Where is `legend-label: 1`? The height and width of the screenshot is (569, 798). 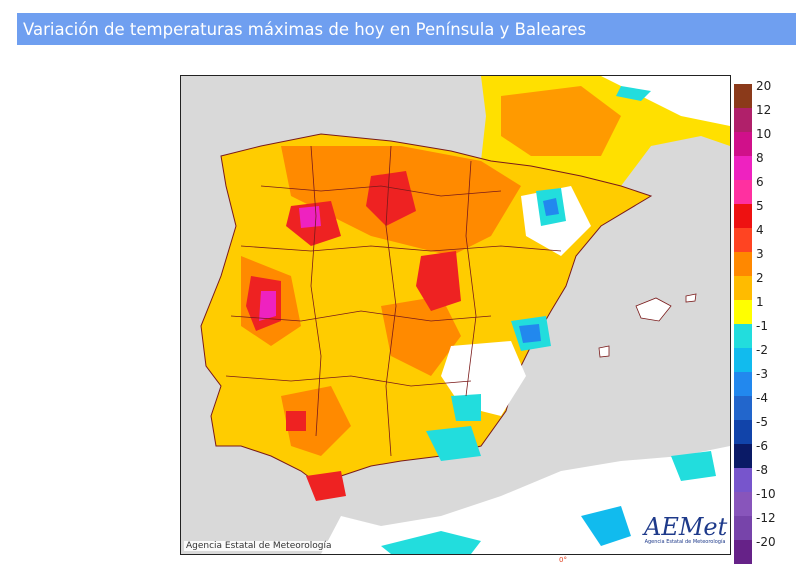
legend-label: 1 is located at coordinates (760, 302).